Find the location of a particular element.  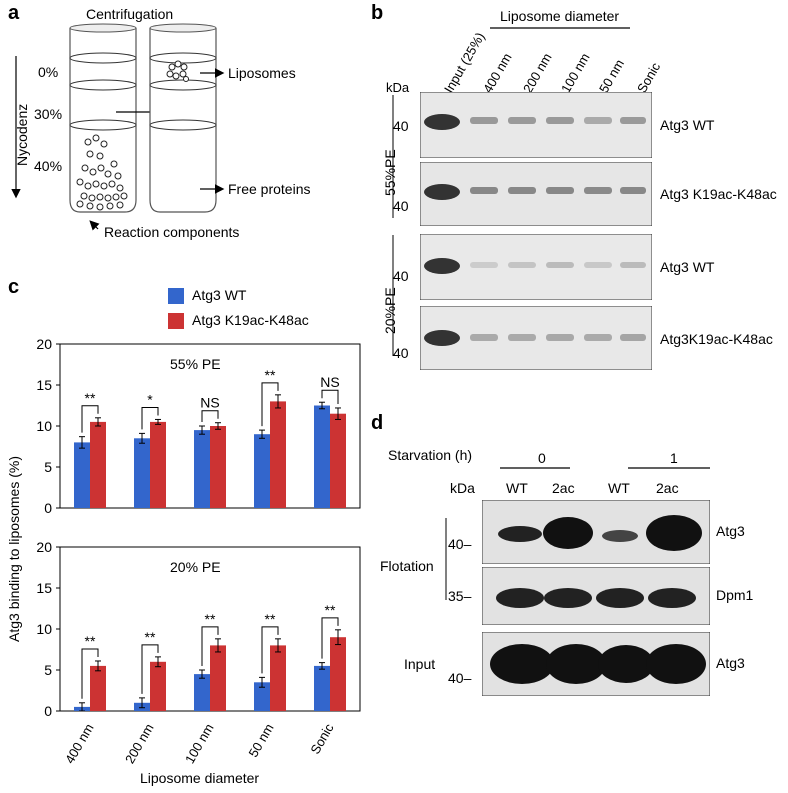

lane-d-2ac-0: 2ac is located at coordinates (563, 488).